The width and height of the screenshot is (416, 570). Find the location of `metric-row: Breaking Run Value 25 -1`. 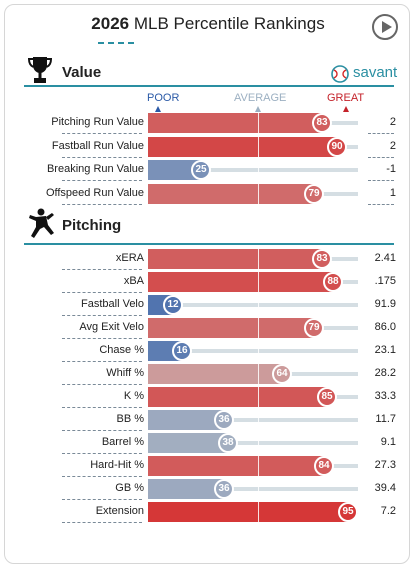

metric-row: Breaking Run Value 25 -1 is located at coordinates (208, 170).